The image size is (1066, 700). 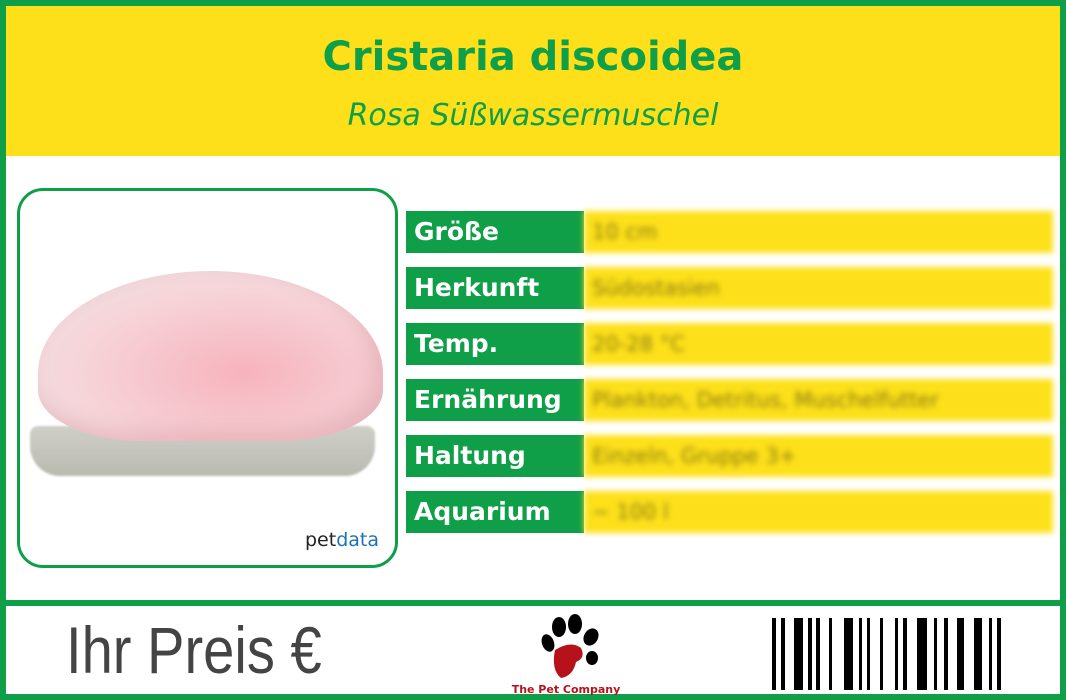 I want to click on fact-row: Aquarium ~ 100 l, so click(x=729, y=512).